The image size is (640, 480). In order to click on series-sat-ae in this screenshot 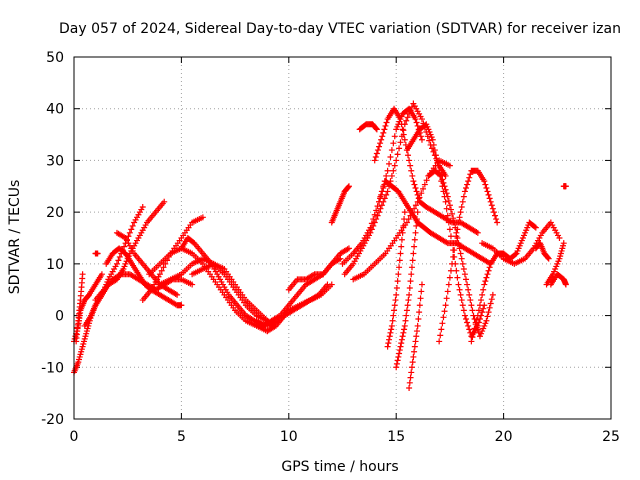, I will do `click(521, 243)`.